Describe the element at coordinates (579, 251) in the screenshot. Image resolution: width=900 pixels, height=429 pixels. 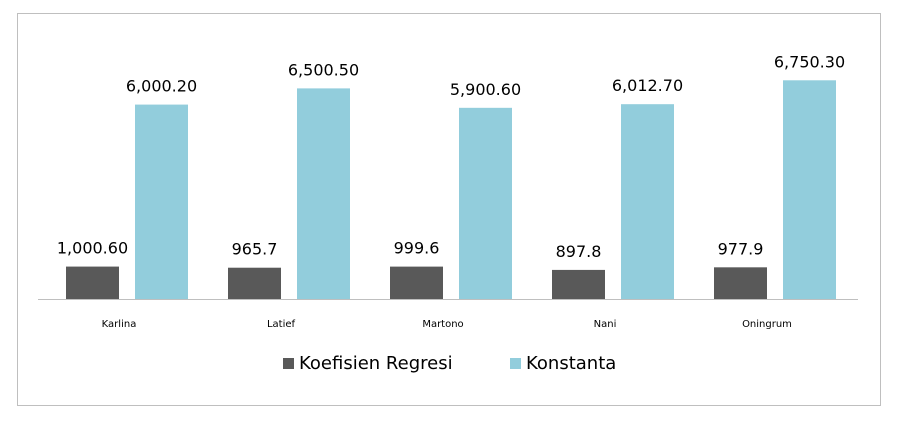
I see `data-label-koefisien-nani: 897.8` at that location.